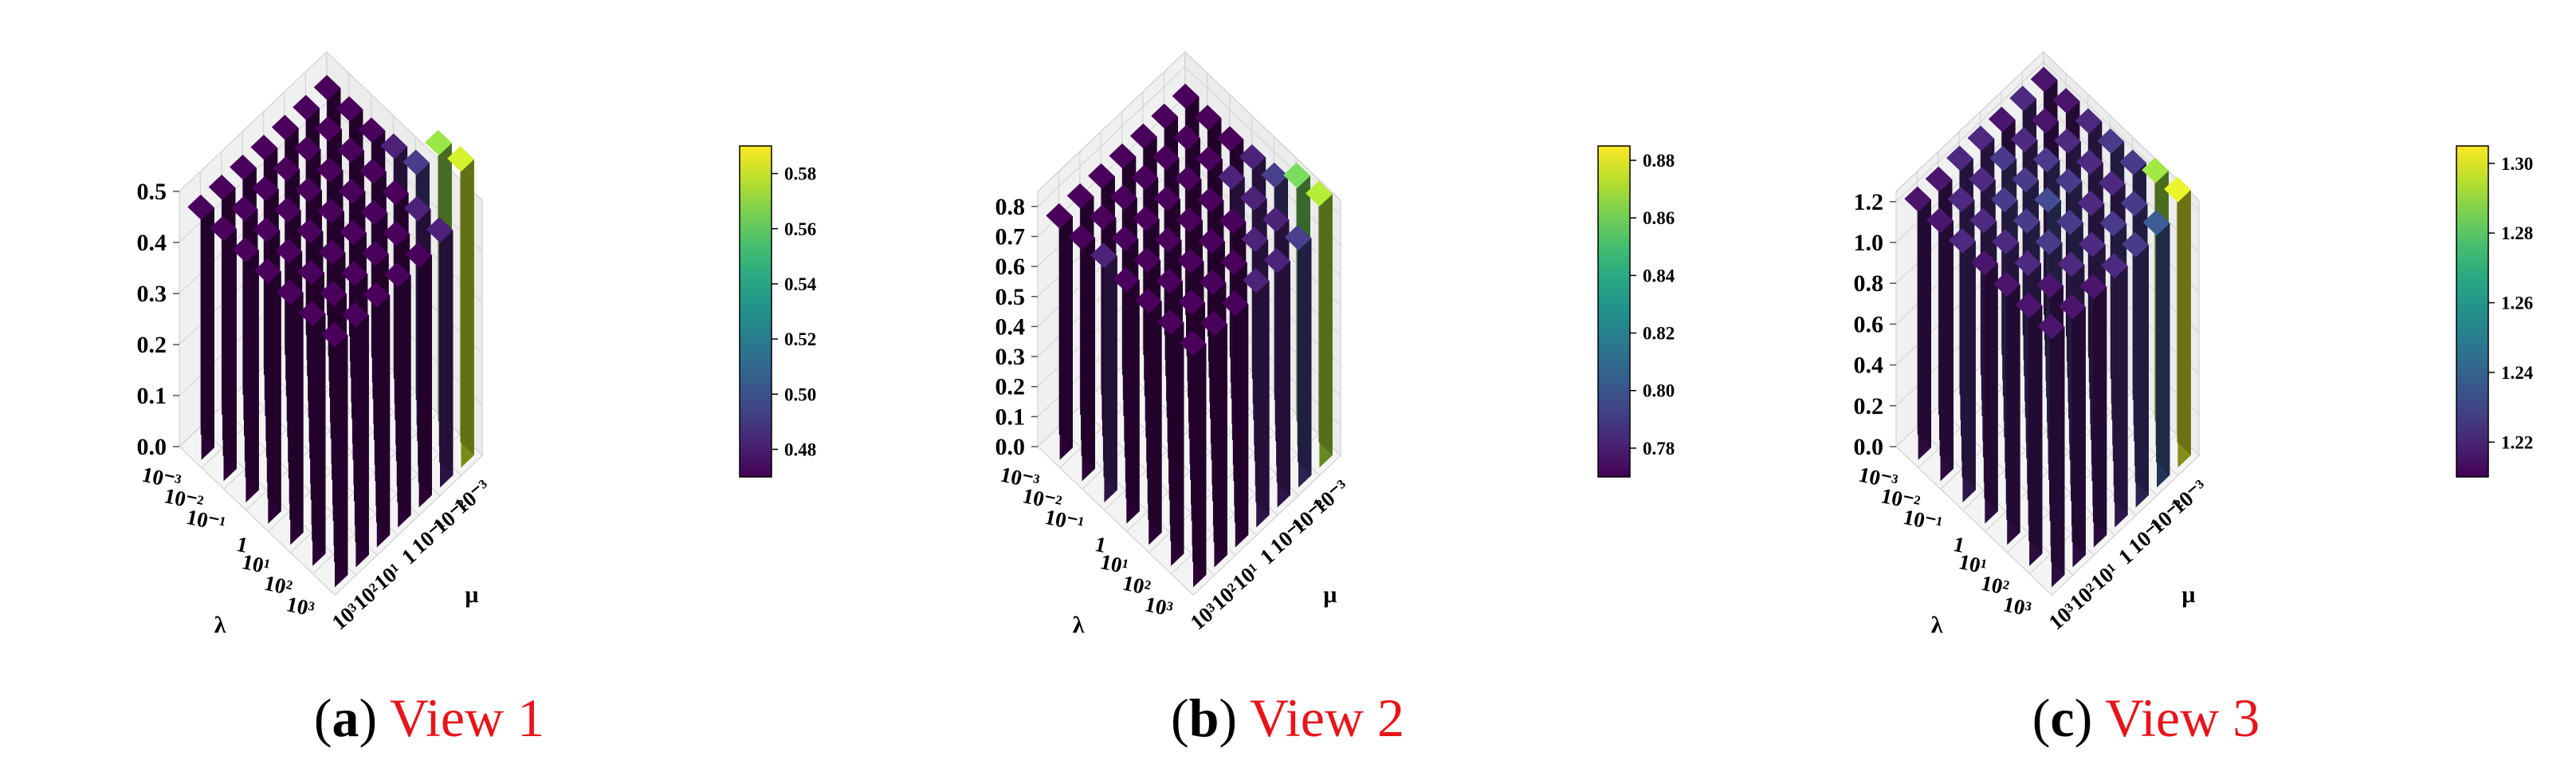 The image size is (2576, 776). Describe the element at coordinates (1010, 417) in the screenshot. I see `z-tick-label: 0.1` at that location.